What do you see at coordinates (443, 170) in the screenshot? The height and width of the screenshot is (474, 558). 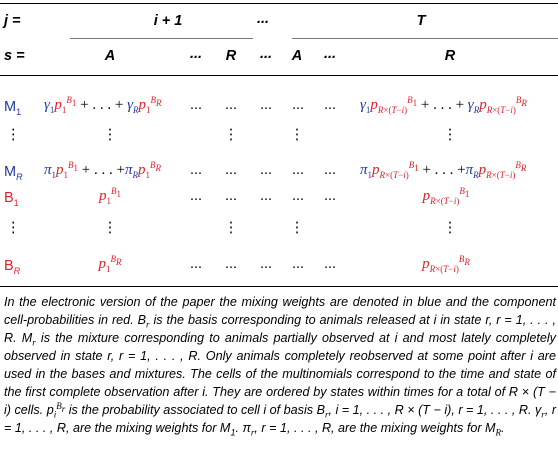 I see `cell-MR-R: π1pR×(T−i)B1 + . . . +πRpR×(T−i)BR` at bounding box center [443, 170].